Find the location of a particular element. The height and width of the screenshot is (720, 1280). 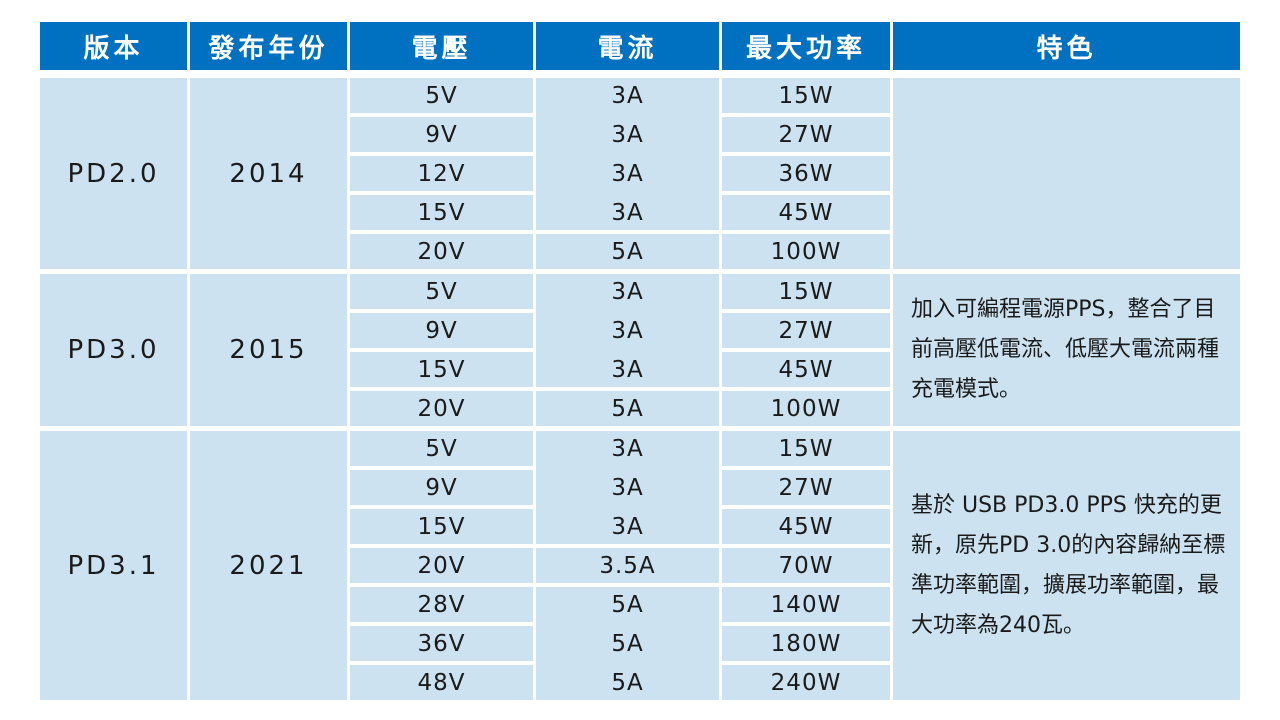

year-cell: 2021 is located at coordinates (268, 565).